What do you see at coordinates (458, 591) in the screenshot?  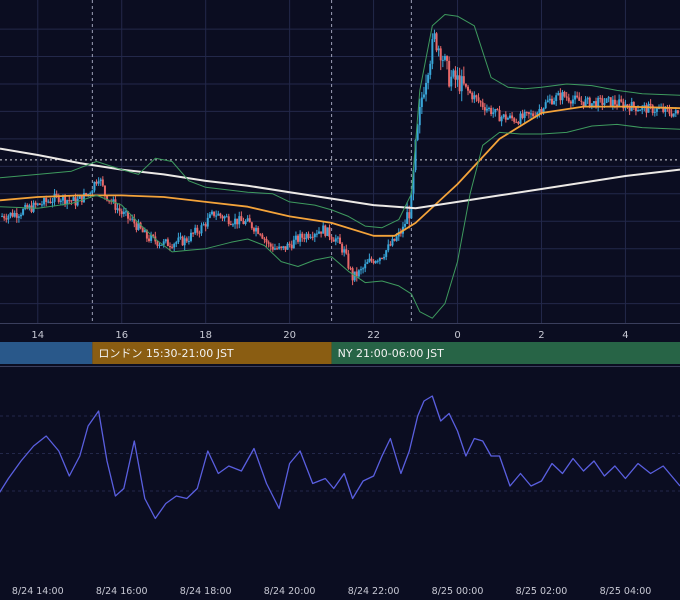 I see `oscillator-x-tick-label: 8/25 00:00` at bounding box center [458, 591].